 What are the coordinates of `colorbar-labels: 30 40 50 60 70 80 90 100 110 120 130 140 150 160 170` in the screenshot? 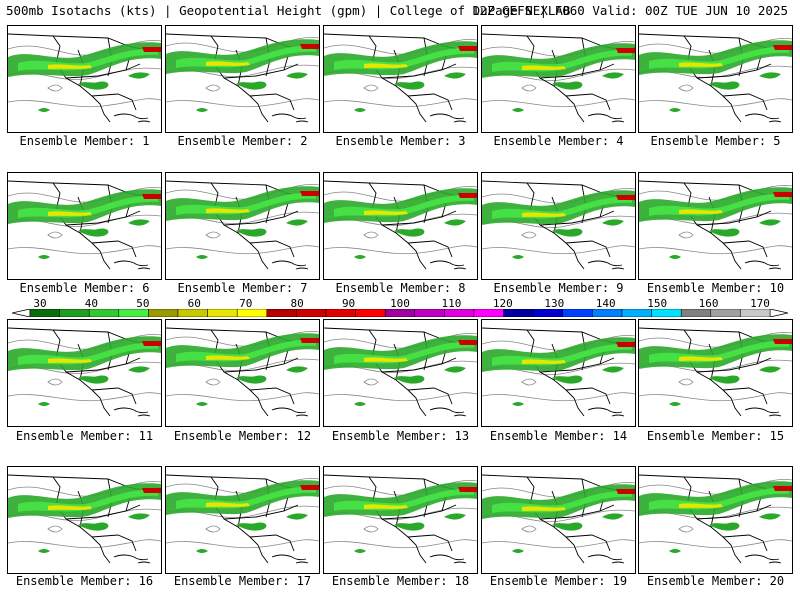 It's located at (400, 303).